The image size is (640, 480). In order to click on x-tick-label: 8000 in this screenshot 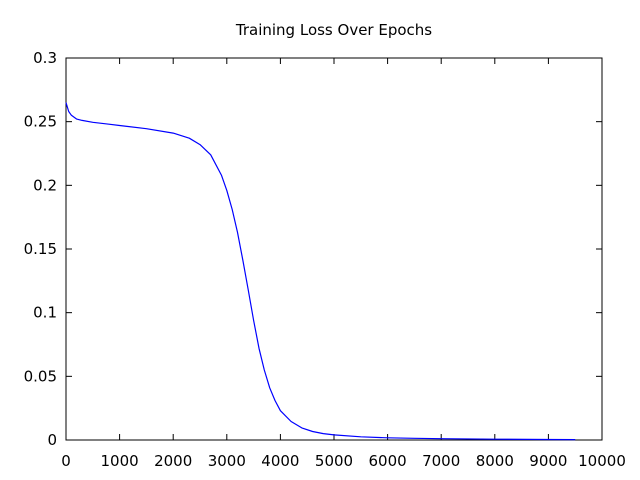, I will do `click(495, 461)`.